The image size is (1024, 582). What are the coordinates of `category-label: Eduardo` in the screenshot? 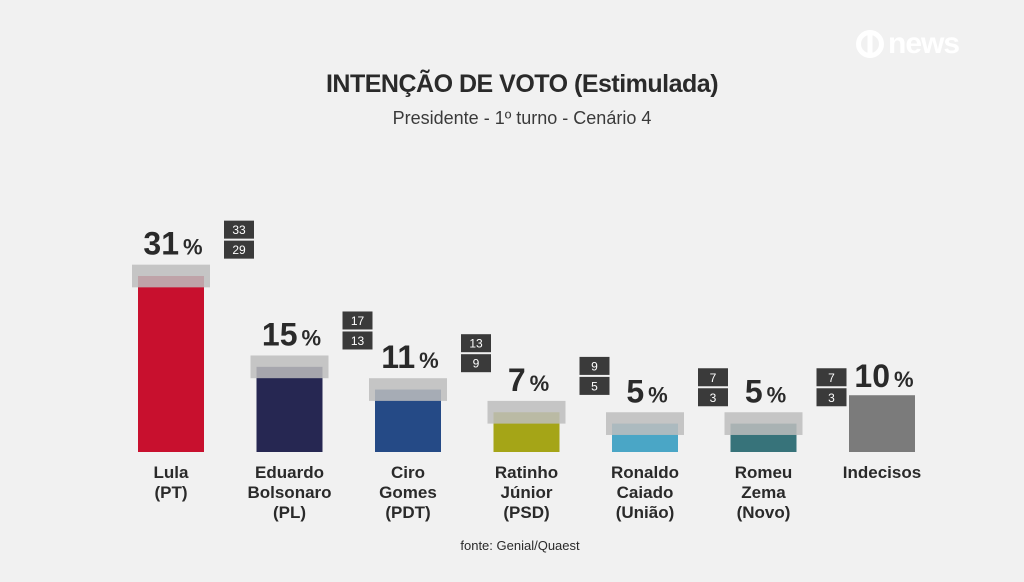 It's located at (289, 472).